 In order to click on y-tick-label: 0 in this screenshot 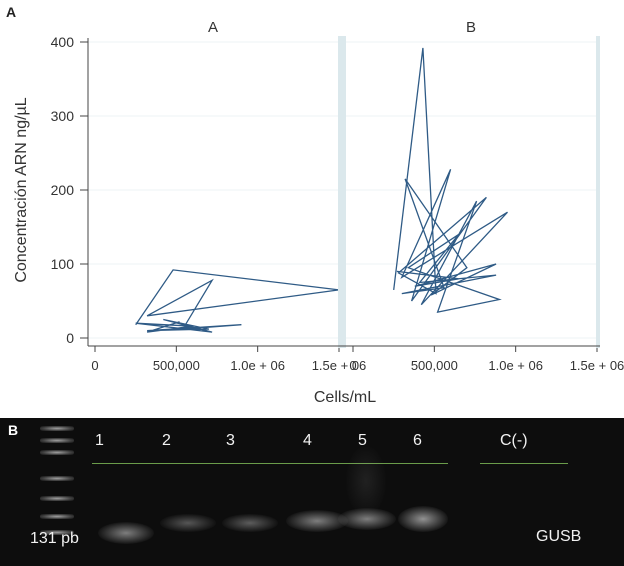, I will do `click(70, 338)`.